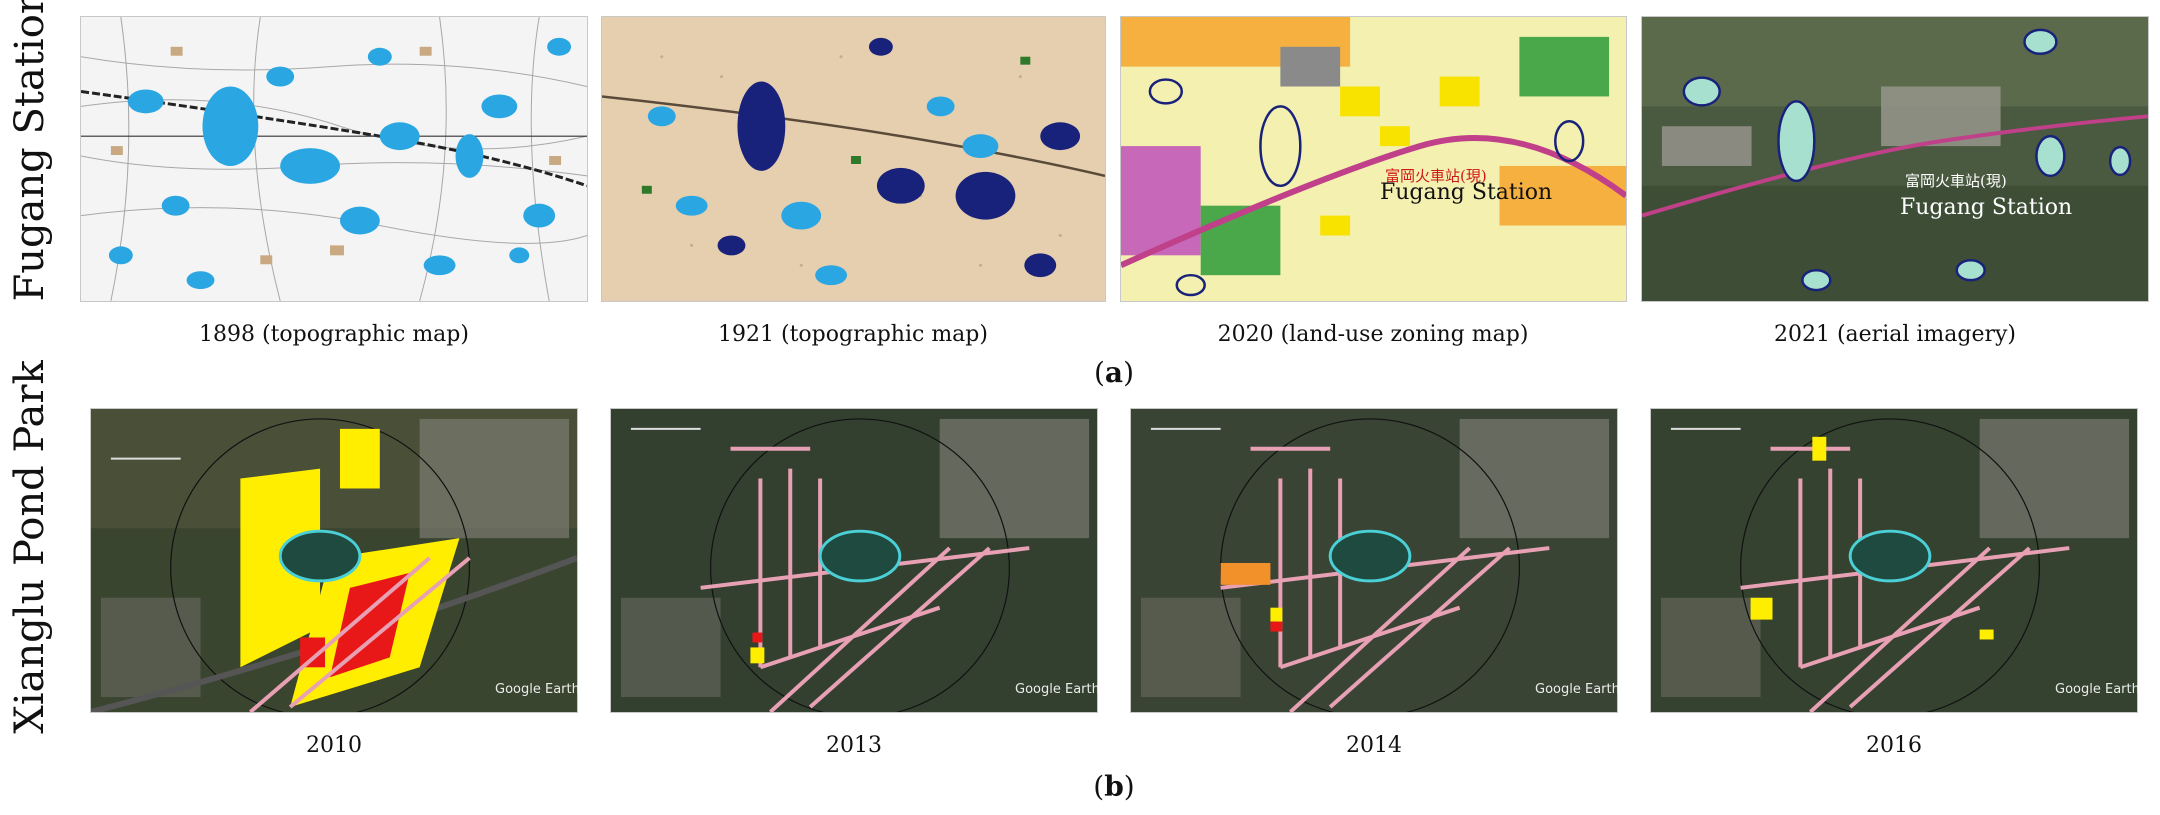 The height and width of the screenshot is (815, 2160). Describe the element at coordinates (853, 159) in the screenshot. I see `map-panel-1921` at that location.